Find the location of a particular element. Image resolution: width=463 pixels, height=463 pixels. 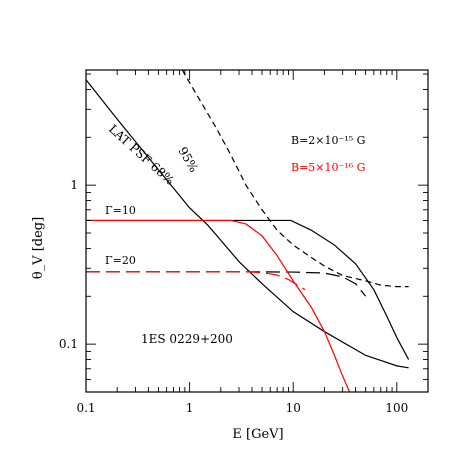

y-tick-label: 0.1 is located at coordinates (68, 344).